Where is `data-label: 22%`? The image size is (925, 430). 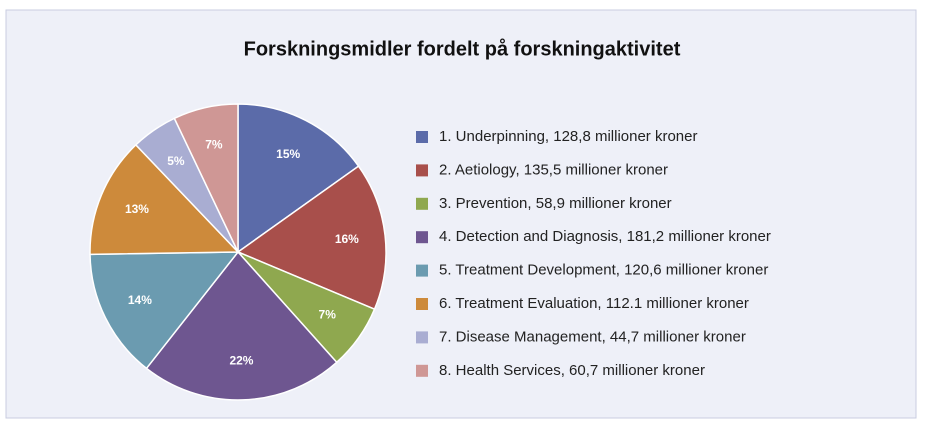
data-label: 22% is located at coordinates (241, 361).